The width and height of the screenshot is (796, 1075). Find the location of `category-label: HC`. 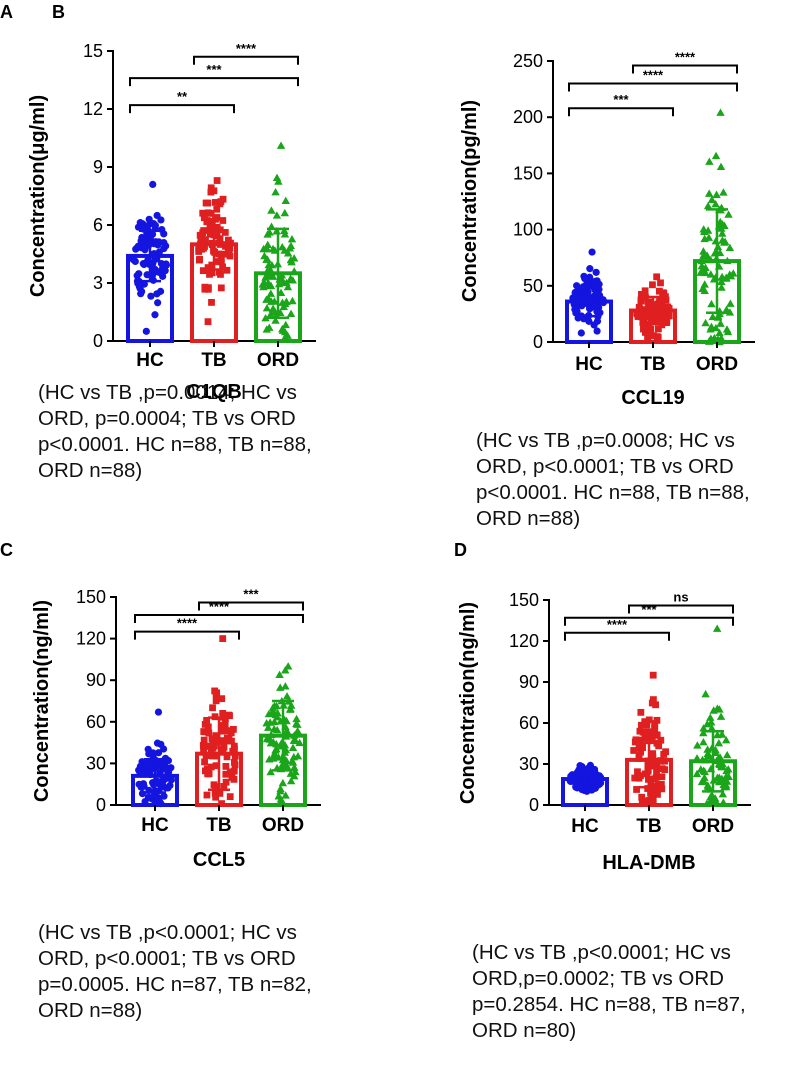

category-label: HC is located at coordinates (155, 825).